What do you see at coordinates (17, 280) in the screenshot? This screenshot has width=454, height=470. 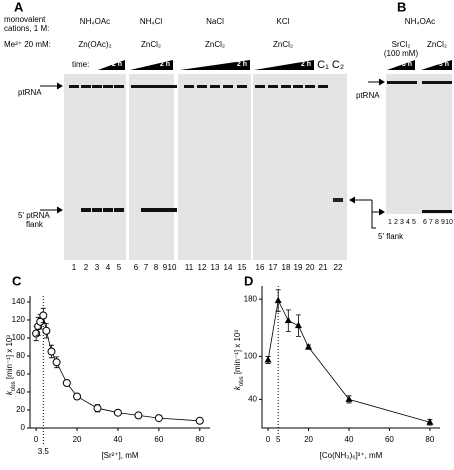 I see `panel-label: C` at bounding box center [17, 280].